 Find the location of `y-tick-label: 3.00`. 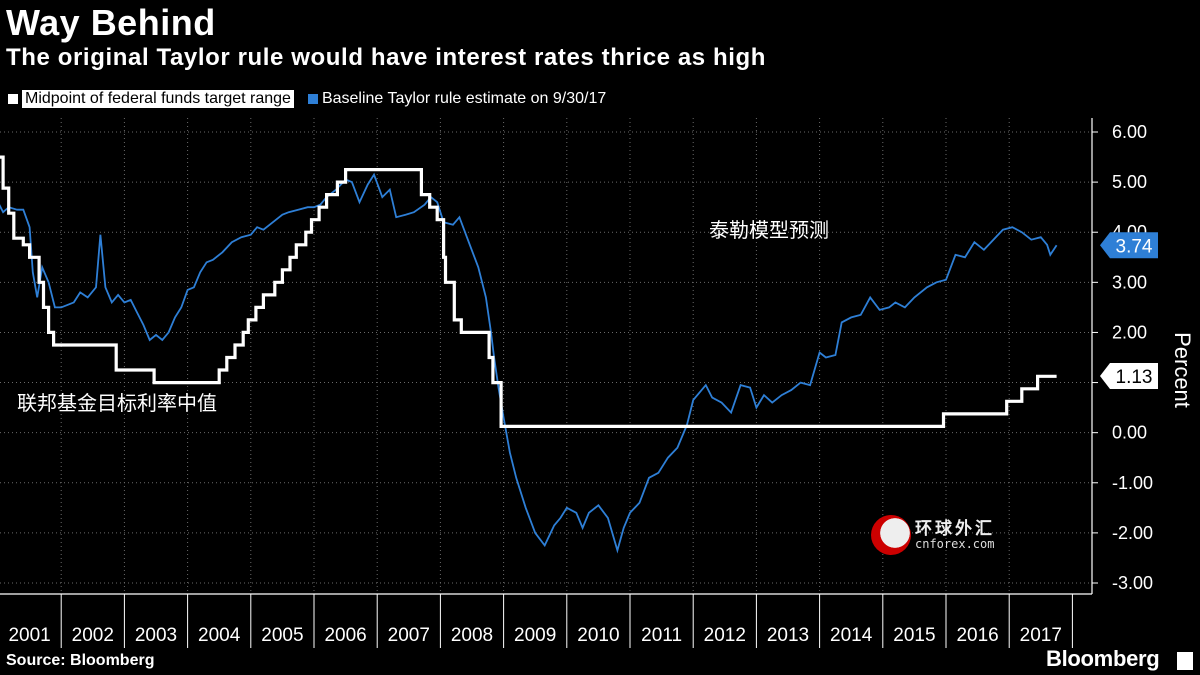

y-tick-label: 3.00 is located at coordinates (1129, 282).